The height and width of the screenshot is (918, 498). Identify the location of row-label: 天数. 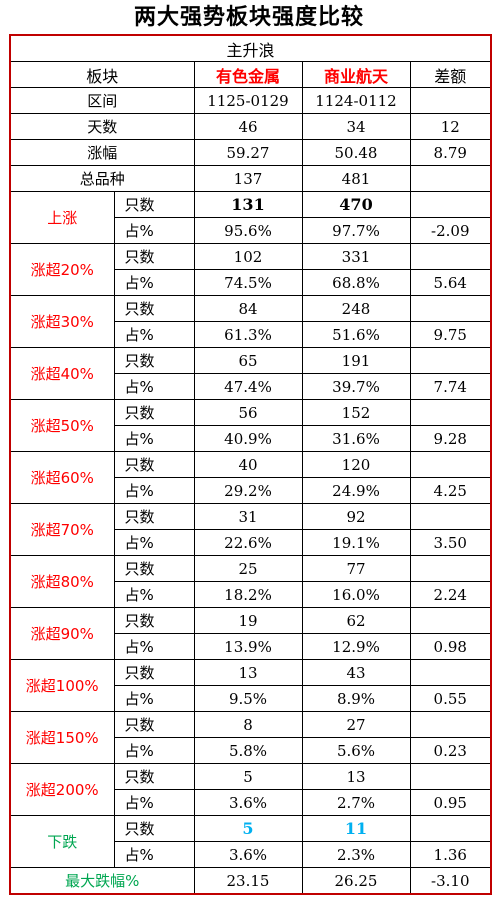
(102, 126).